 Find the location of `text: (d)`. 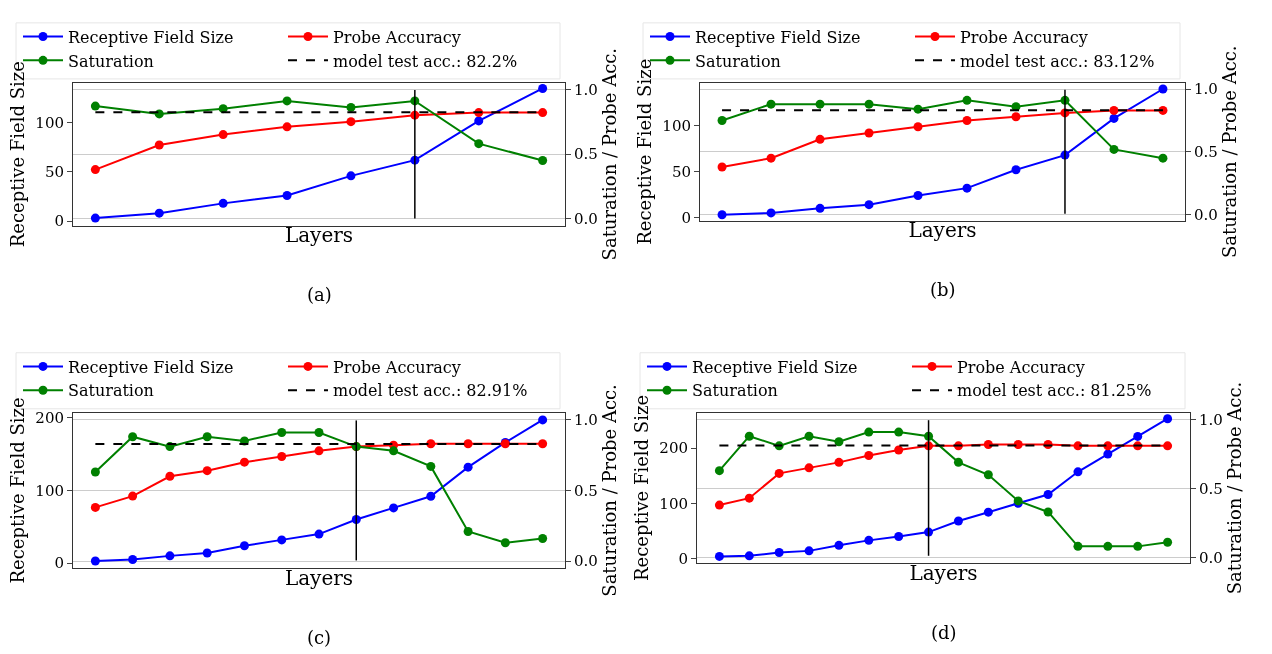

text: (d) is located at coordinates (944, 632).